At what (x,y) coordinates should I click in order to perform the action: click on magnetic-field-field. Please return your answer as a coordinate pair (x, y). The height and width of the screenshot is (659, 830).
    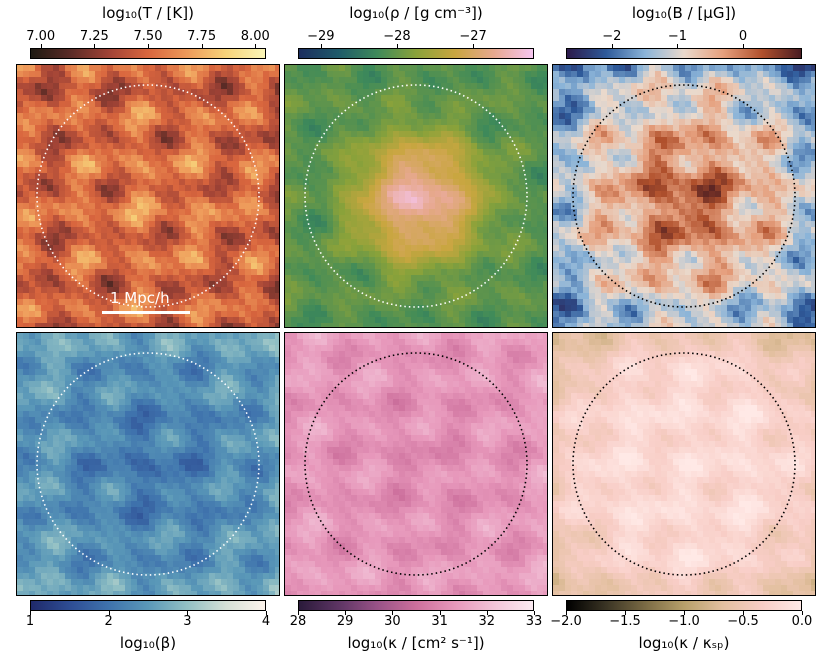
    Looking at the image, I should click on (684, 196).